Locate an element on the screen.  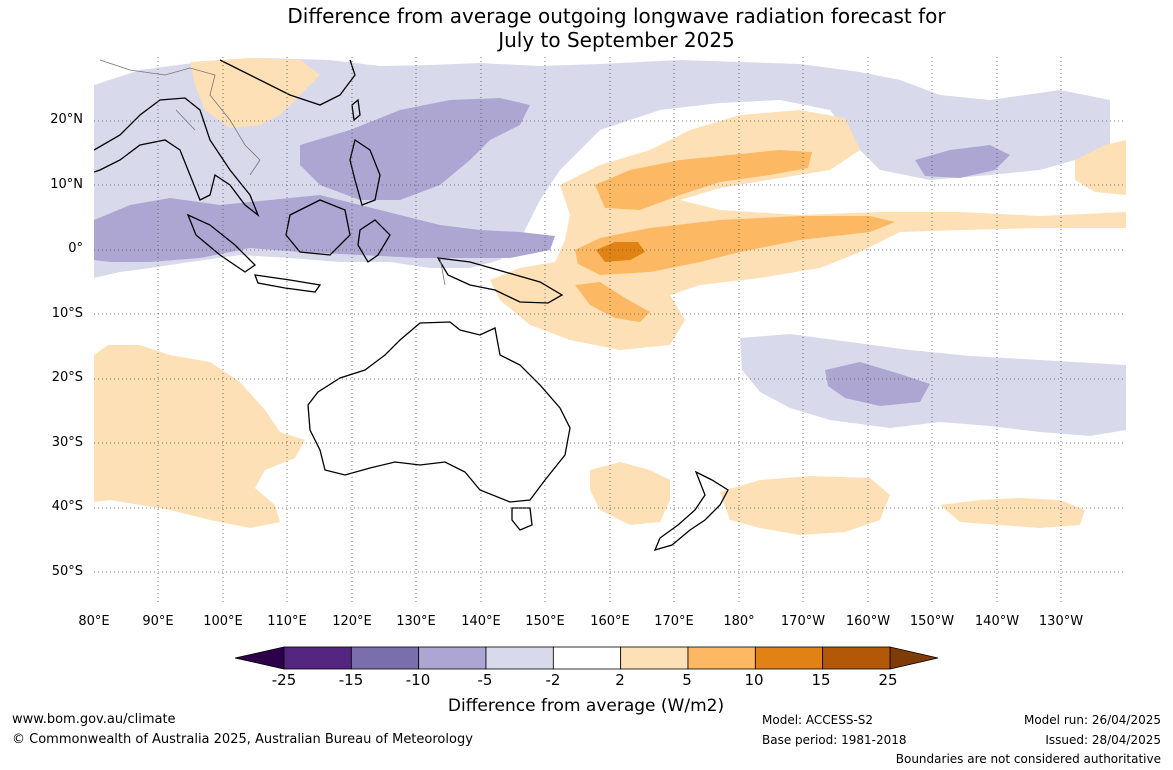
colorbar is located at coordinates (586, 658).